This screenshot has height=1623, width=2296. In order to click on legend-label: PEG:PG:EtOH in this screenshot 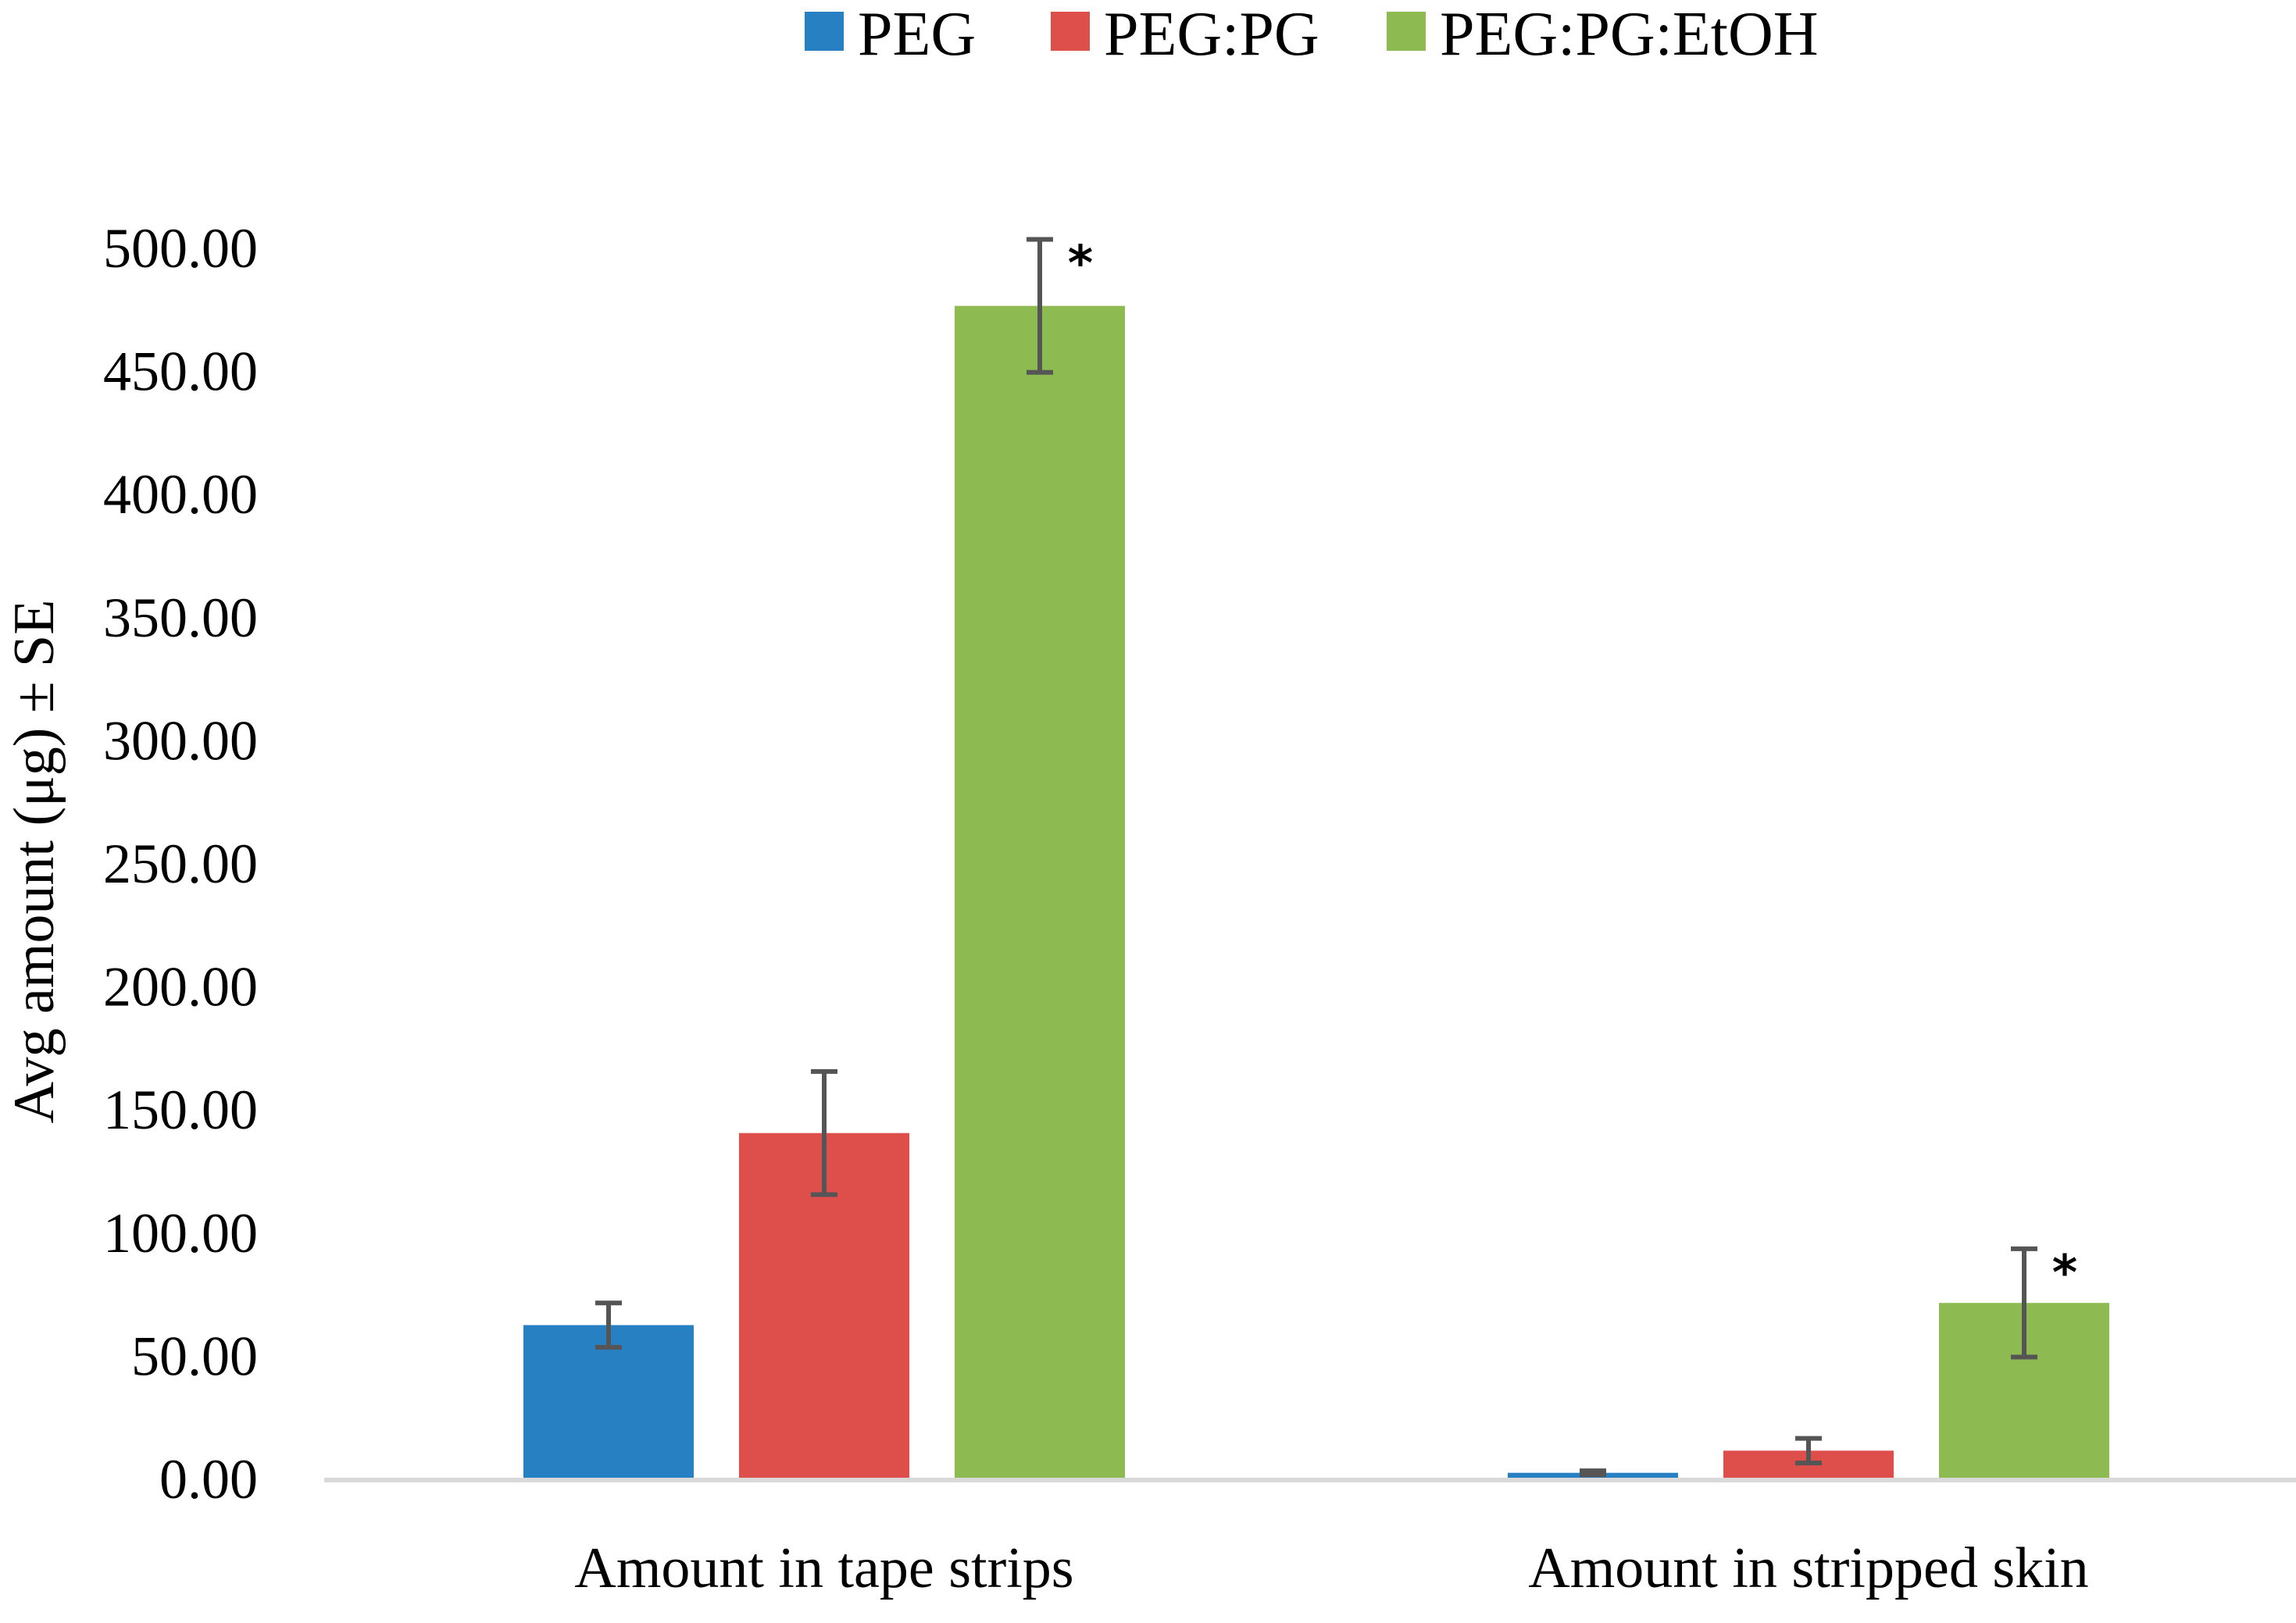, I will do `click(1629, 34)`.